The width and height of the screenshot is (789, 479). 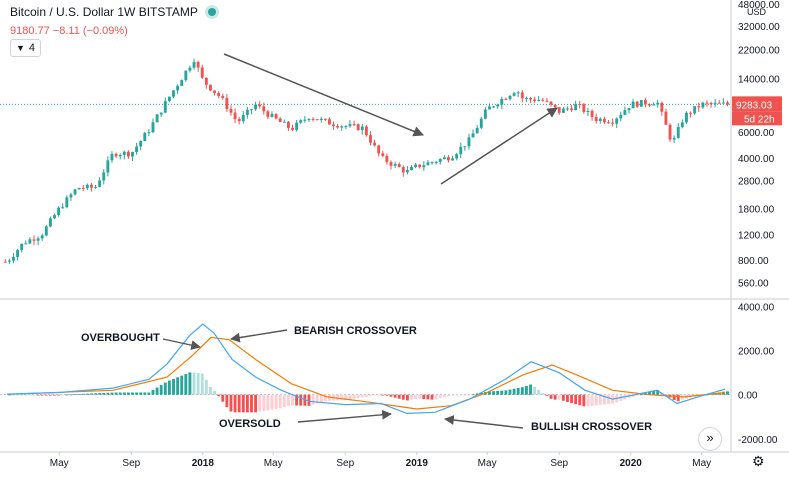 What do you see at coordinates (758, 461) in the screenshot?
I see `gear-icon: ⚙` at bounding box center [758, 461].